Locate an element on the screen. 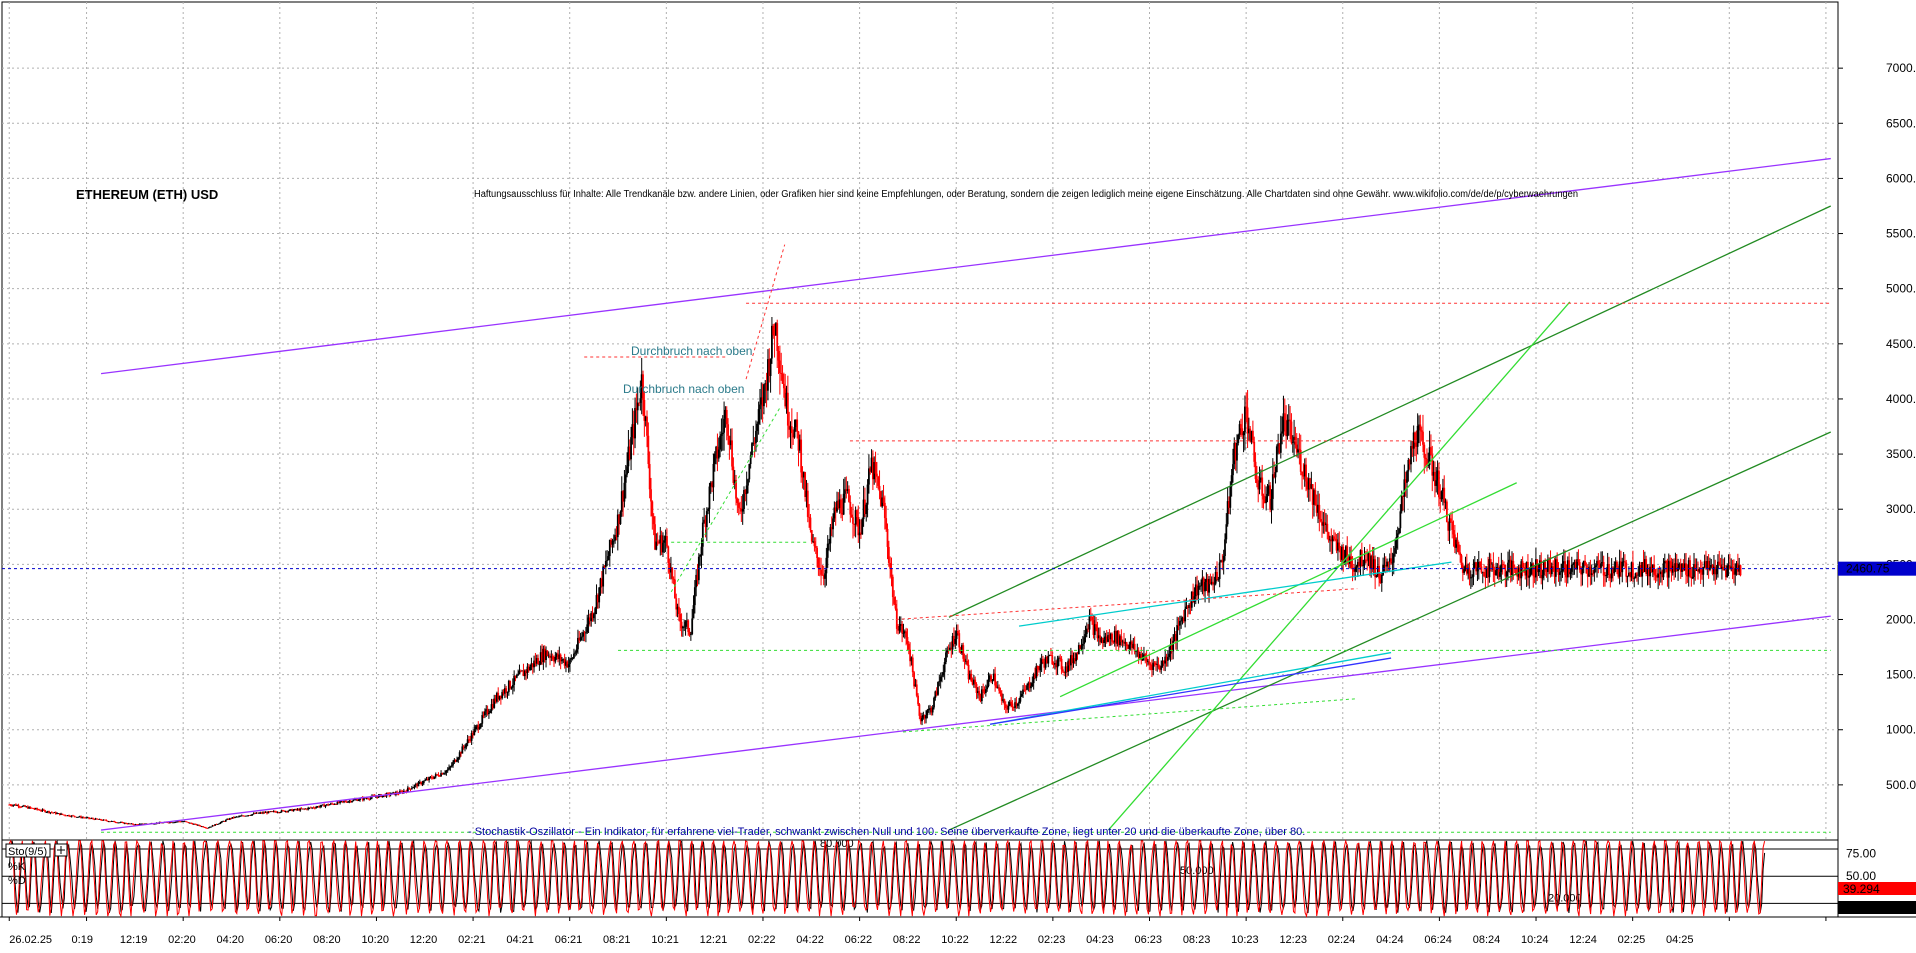 This screenshot has width=1916, height=953. x-tick-label: 08:22 is located at coordinates (907, 940).